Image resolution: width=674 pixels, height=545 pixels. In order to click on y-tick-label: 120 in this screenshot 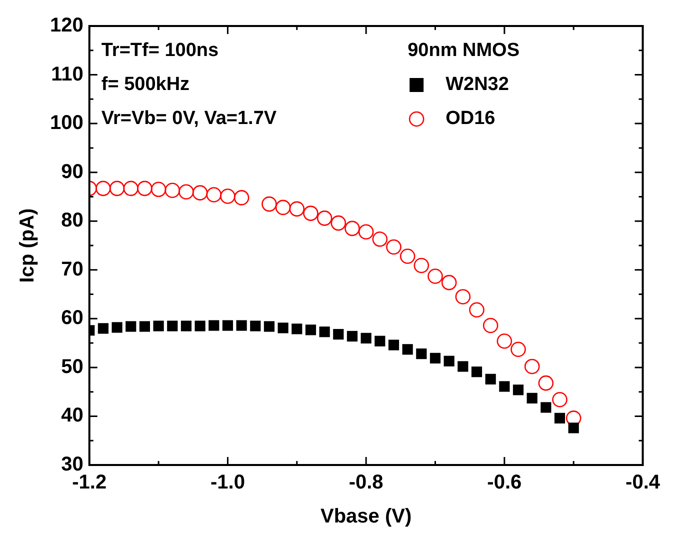, I will do `click(67, 25)`.